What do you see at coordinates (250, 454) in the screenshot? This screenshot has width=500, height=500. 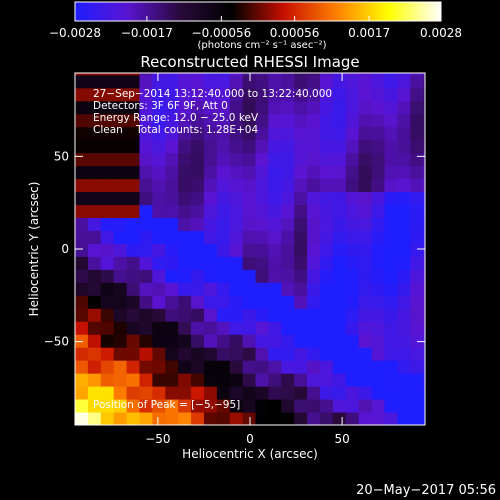 I see `x-axis-label: Heliocentric X (arcsec)` at bounding box center [250, 454].